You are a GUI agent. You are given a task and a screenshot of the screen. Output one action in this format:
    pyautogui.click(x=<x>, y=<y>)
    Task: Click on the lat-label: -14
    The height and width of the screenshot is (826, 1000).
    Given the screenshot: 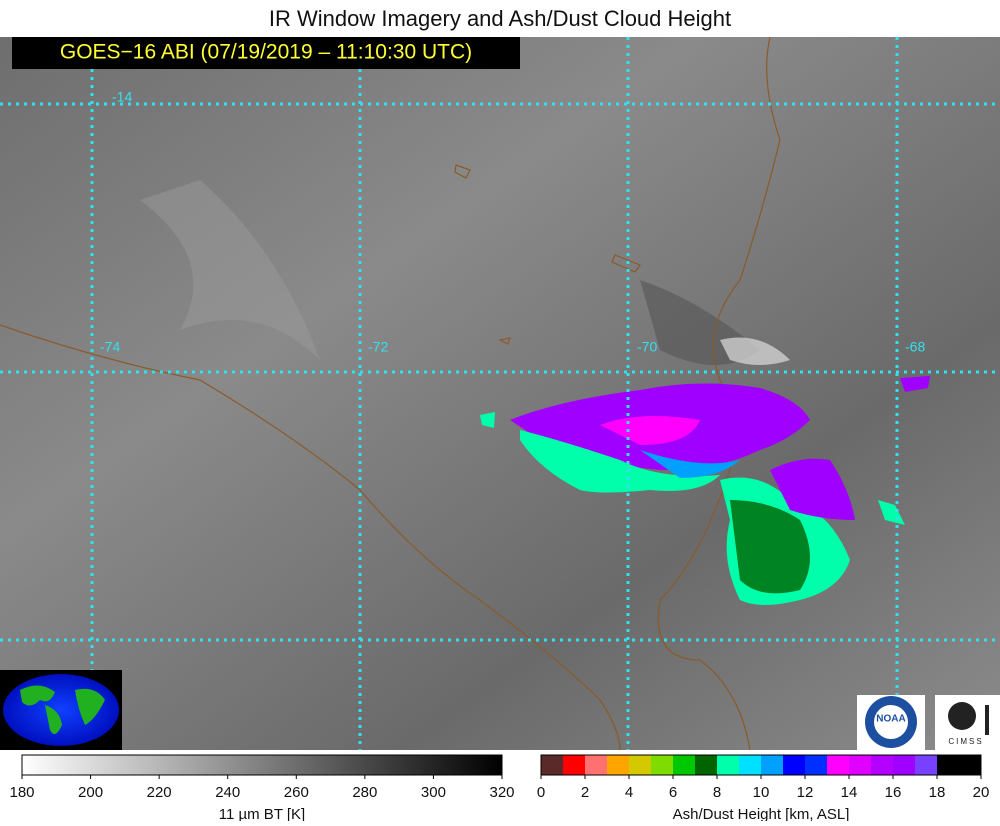 What is the action you would take?
    pyautogui.click(x=122, y=97)
    